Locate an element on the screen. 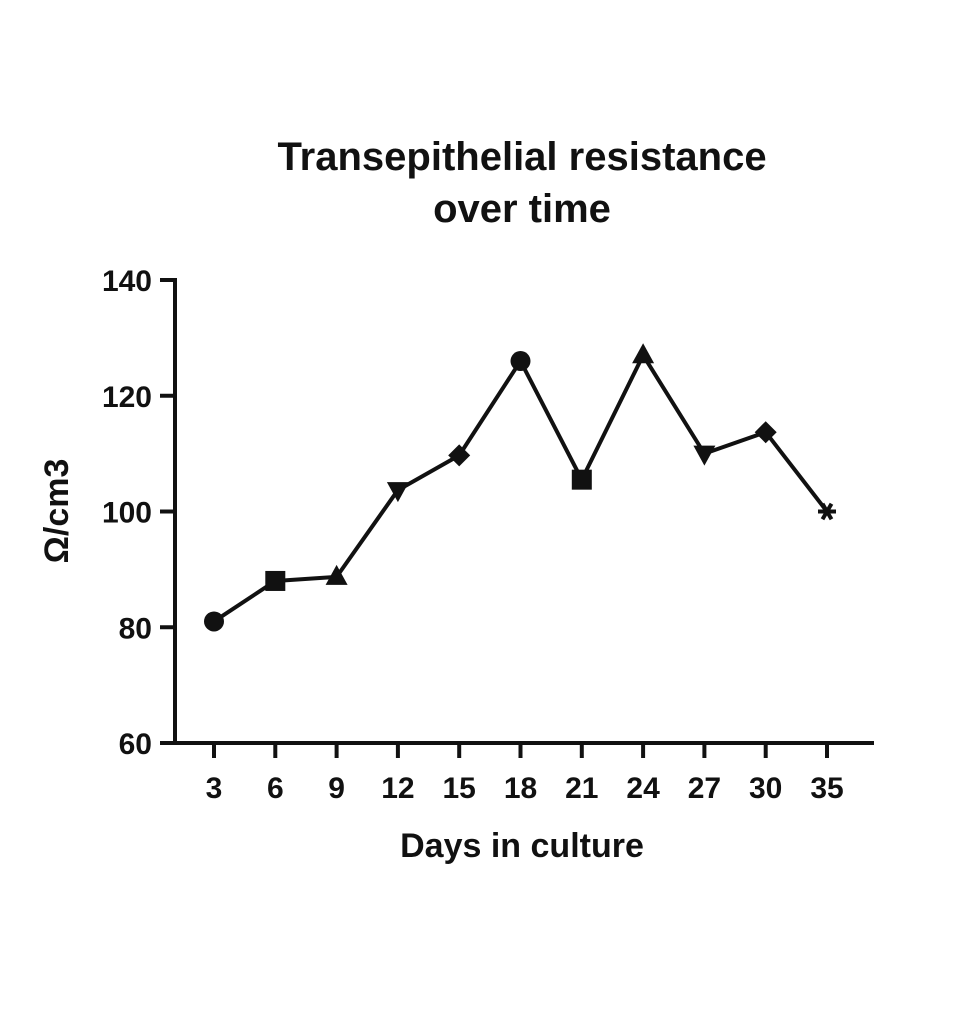  x-tick-label: 24 is located at coordinates (643, 788).